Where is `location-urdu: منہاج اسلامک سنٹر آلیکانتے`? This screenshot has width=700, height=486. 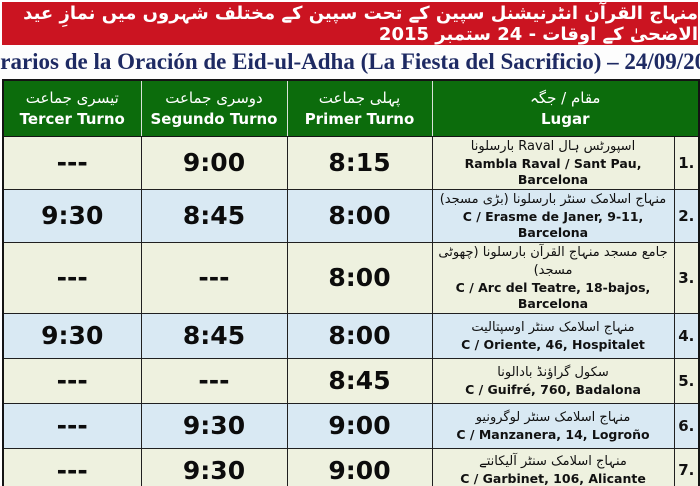 location-urdu: منہاج اسلامک سنٹر آلیکانتے is located at coordinates (553, 462).